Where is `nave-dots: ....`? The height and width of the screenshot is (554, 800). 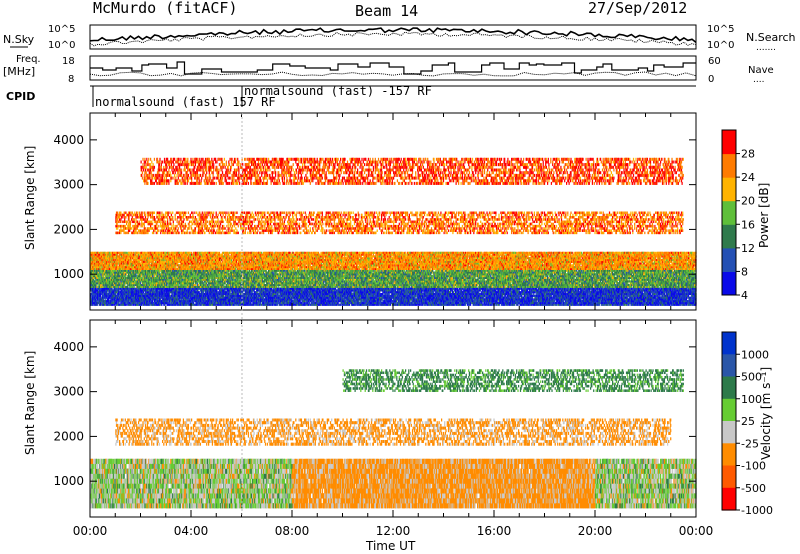 nave-dots: .... is located at coordinates (758, 80).